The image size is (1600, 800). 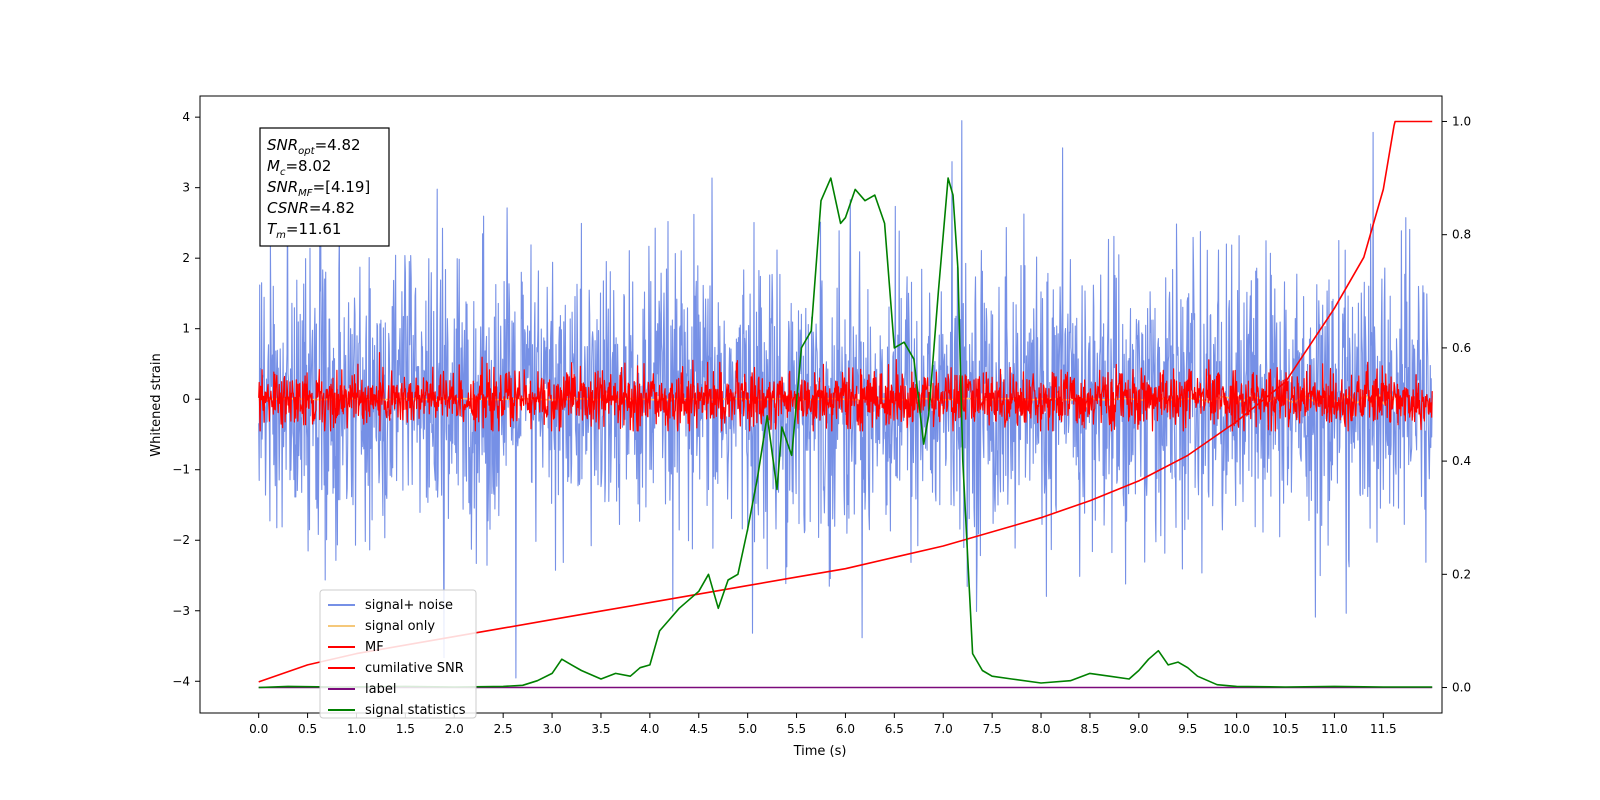 What do you see at coordinates (156, 404) in the screenshot?
I see `y-axis-label: Whitened strain` at bounding box center [156, 404].